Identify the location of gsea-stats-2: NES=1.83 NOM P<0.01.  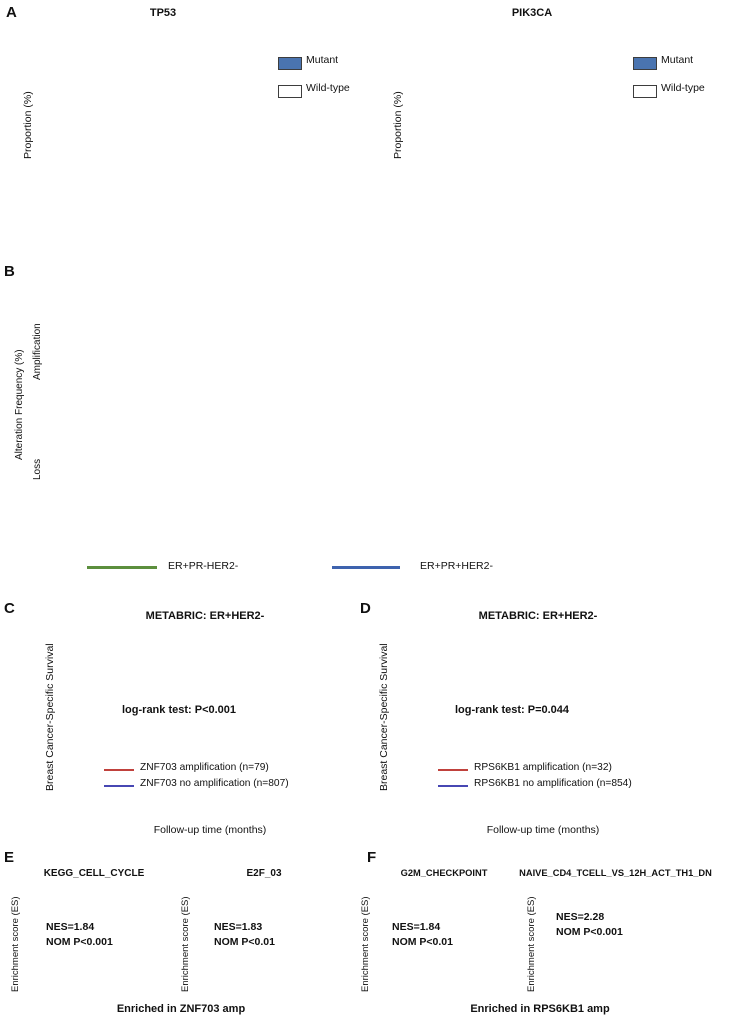
(244, 935).